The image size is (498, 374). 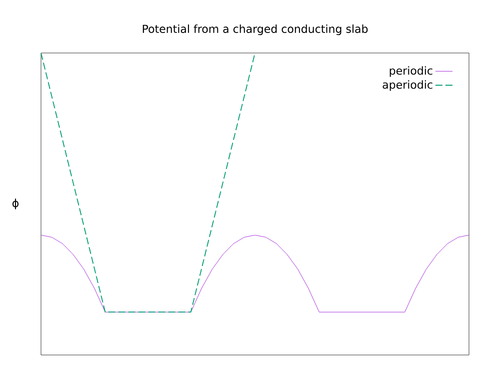 I want to click on y-axis-title: ϕ, so click(x=15, y=204).